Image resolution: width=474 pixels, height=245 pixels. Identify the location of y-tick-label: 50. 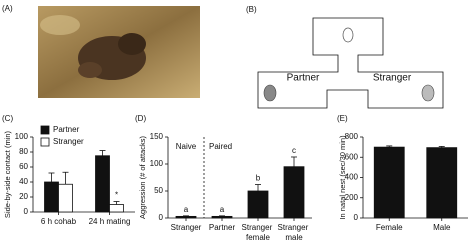
(158, 190).